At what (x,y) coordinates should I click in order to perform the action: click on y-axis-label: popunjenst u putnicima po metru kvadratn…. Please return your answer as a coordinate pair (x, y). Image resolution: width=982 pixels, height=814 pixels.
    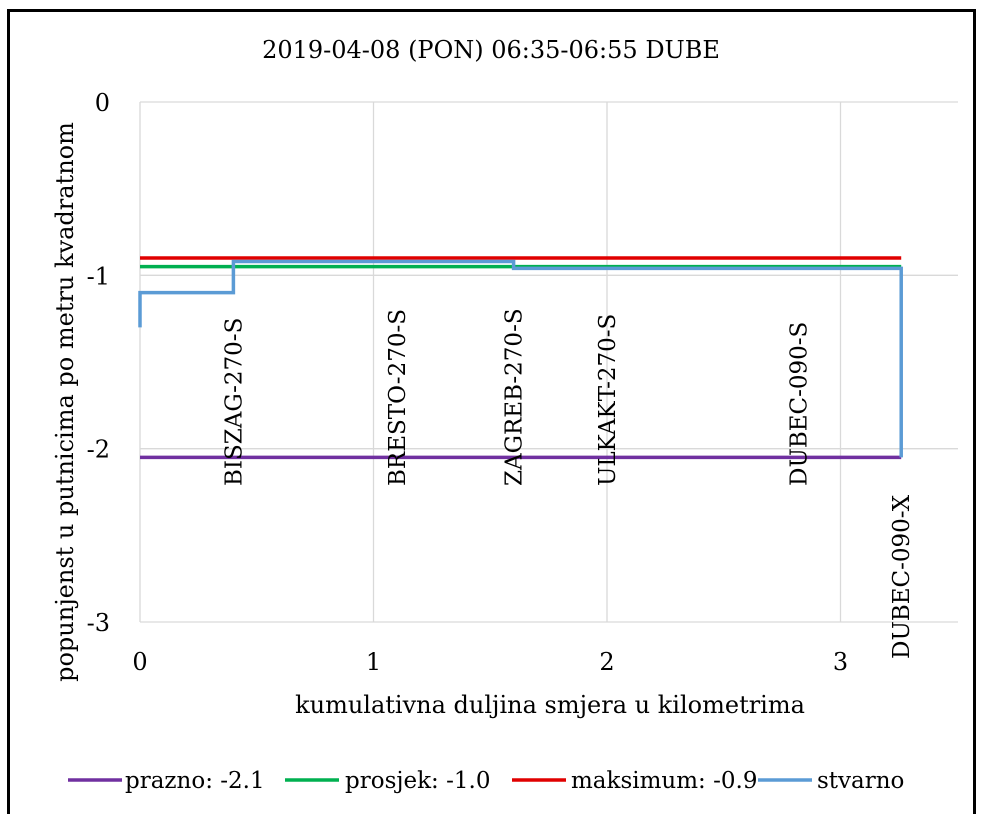
    Looking at the image, I should click on (65, 402).